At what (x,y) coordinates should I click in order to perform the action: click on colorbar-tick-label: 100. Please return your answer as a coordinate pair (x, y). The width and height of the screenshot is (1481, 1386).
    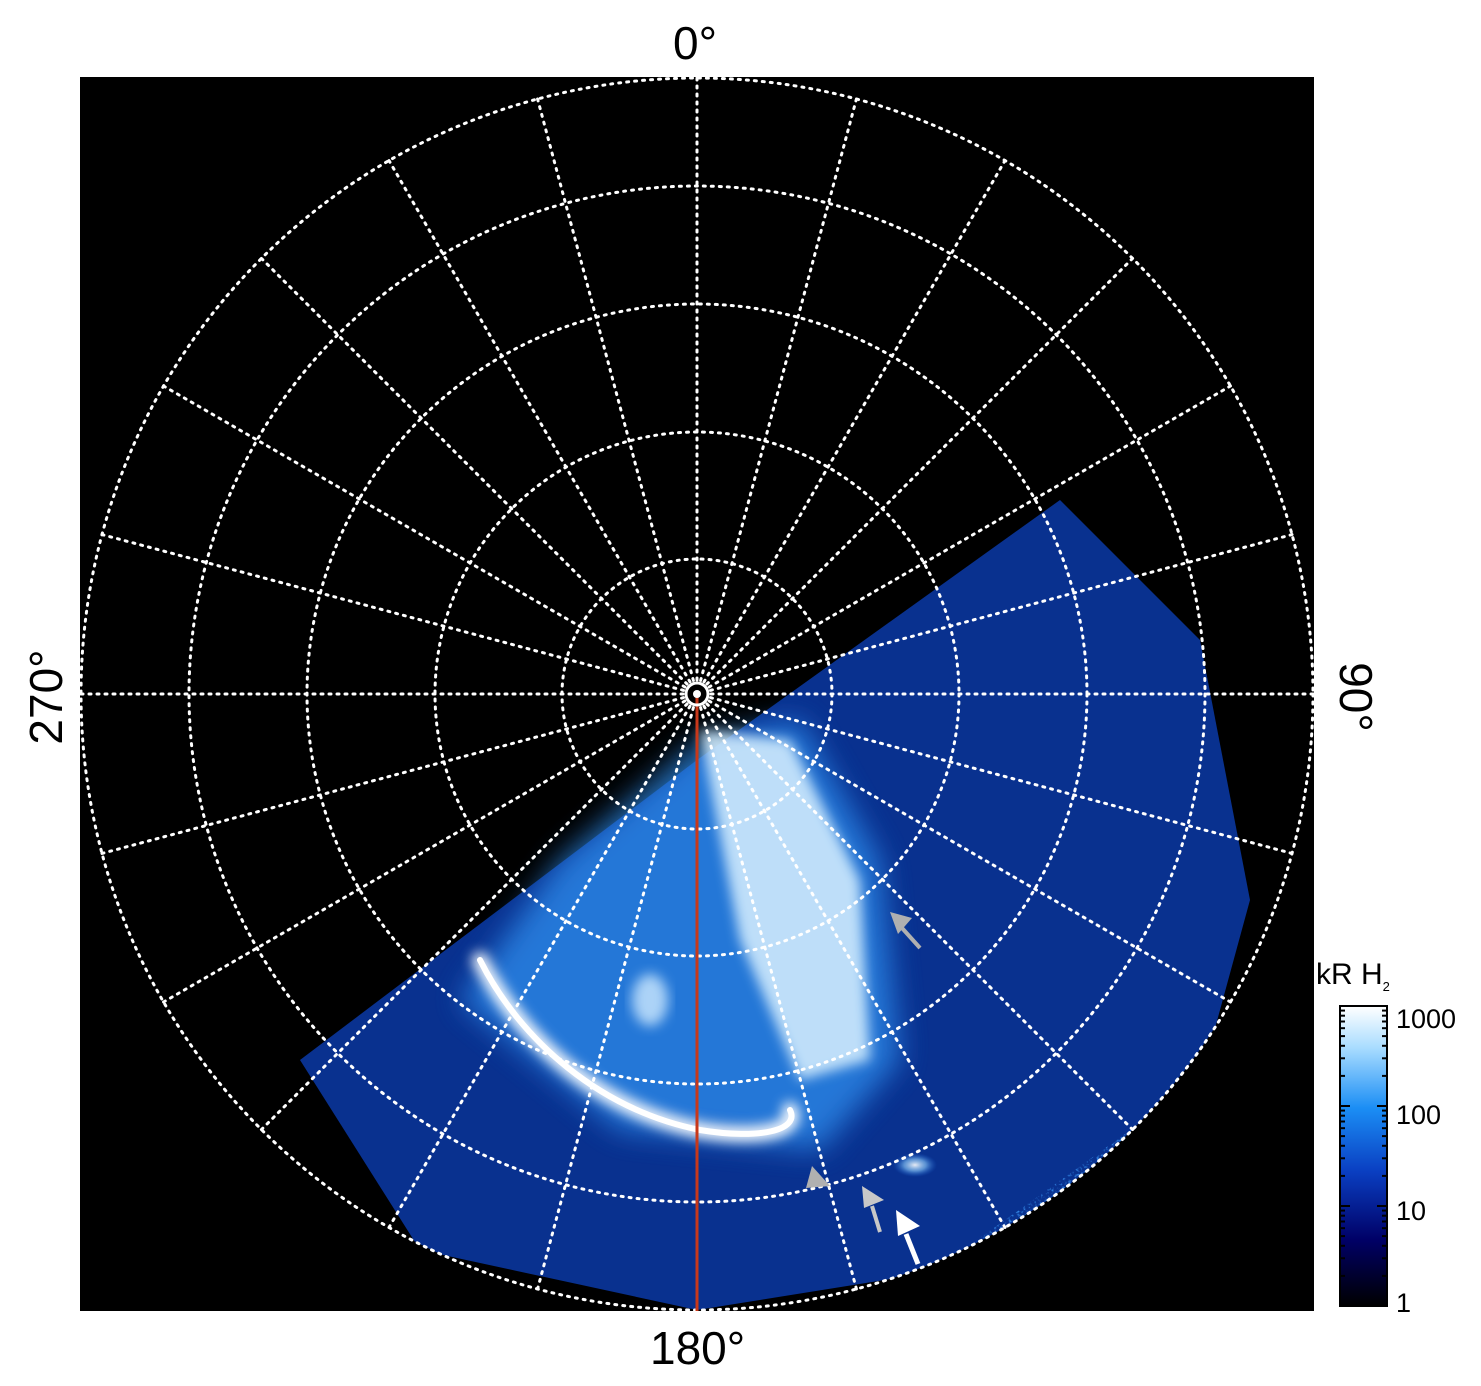
    Looking at the image, I should click on (1419, 1115).